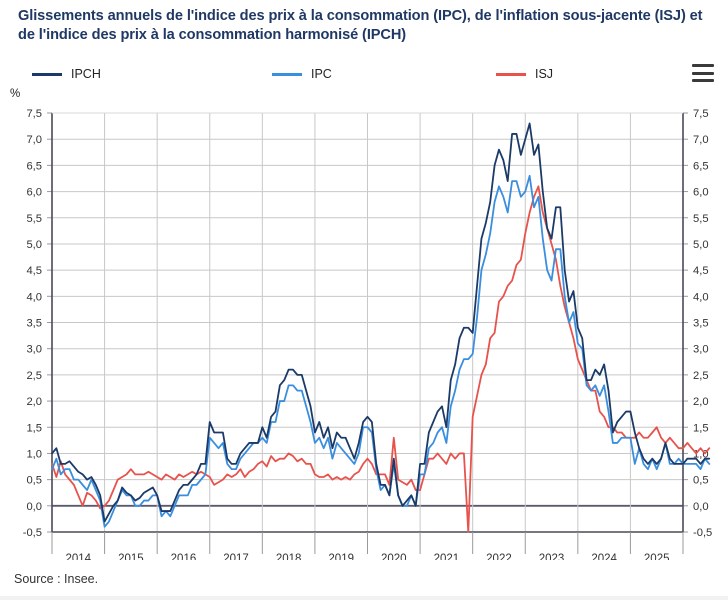 This screenshot has width=728, height=600. What do you see at coordinates (511, 74) in the screenshot?
I see `legend-swatch-isj` at bounding box center [511, 74].